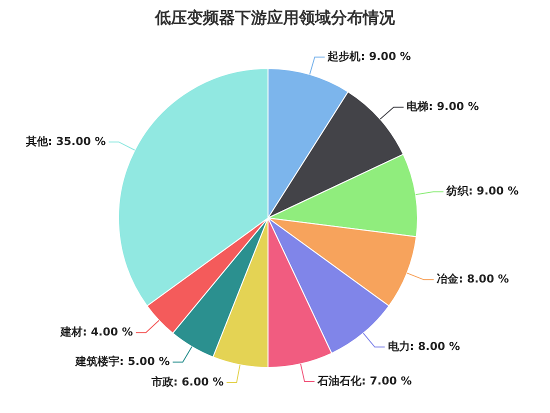 The width and height of the screenshot is (550, 413). Describe the element at coordinates (122, 361) in the screenshot. I see `slice-label: 建筑楼宇: 5.00 %` at that location.